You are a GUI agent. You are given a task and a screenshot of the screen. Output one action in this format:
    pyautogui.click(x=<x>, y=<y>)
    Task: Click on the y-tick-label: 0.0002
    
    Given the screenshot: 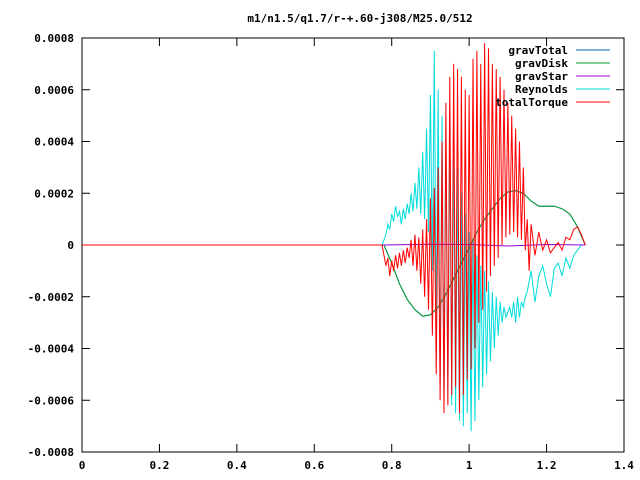 What is the action you would take?
    pyautogui.click(x=54, y=193)
    